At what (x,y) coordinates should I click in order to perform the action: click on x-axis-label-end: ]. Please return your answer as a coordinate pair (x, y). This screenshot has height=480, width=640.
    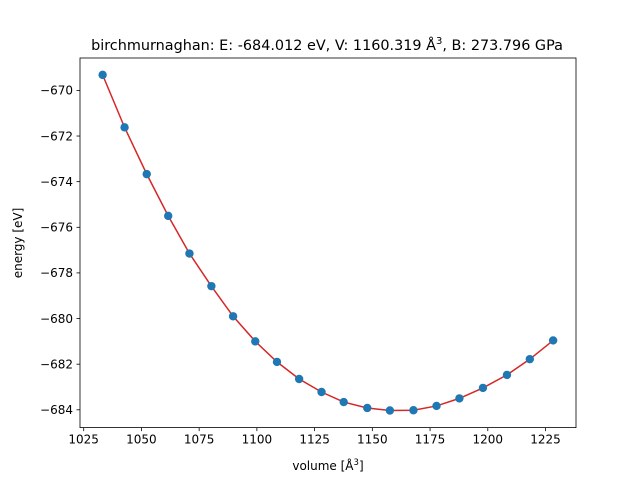
    Looking at the image, I should click on (361, 466).